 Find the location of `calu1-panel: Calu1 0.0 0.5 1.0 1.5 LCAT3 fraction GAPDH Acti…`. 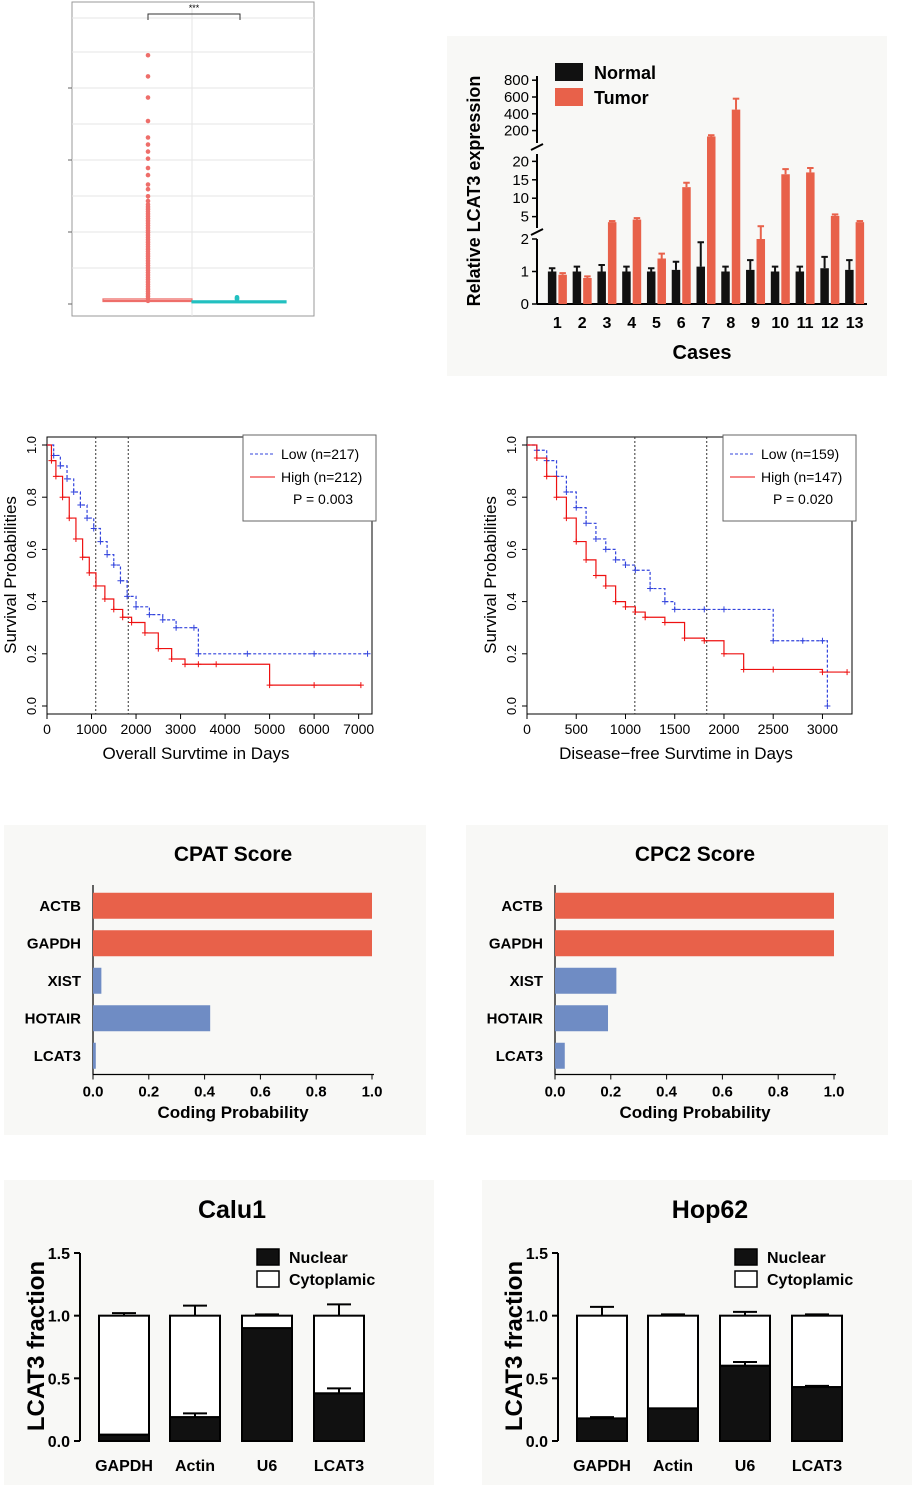

calu1-panel: Calu1 0.0 0.5 1.0 1.5 LCAT3 fraction GAPDH Acti… is located at coordinates (219, 1332).